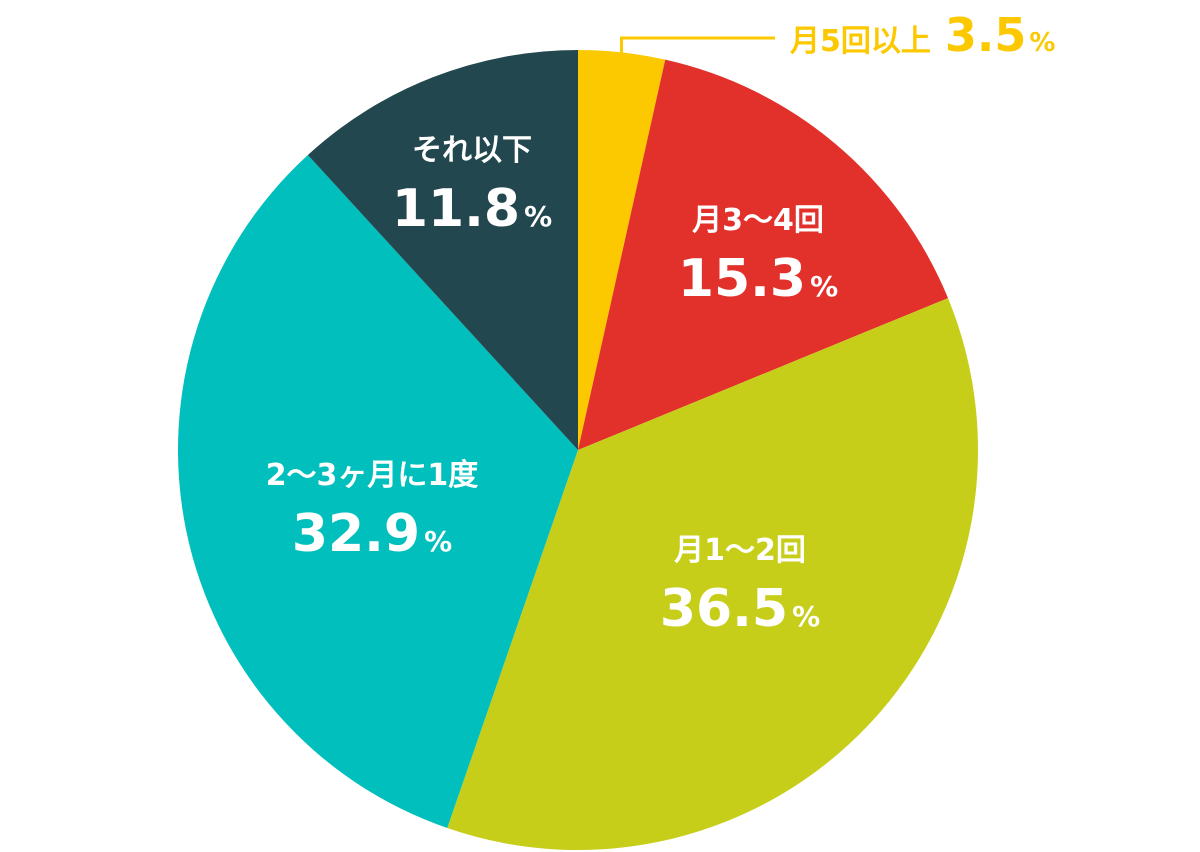 Image resolution: width=1200 pixels, height=852 pixels. I want to click on slice-4-value: 11.8, so click(456, 209).